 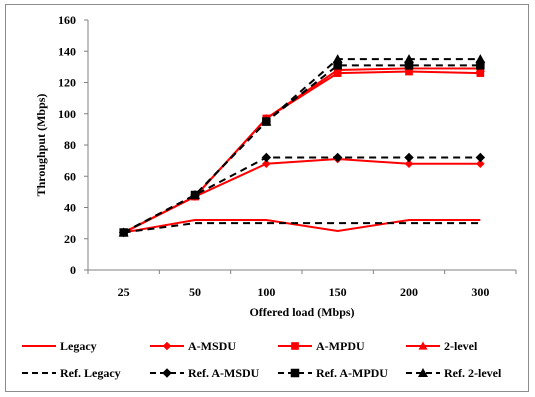 I want to click on y-tick-label: 0, so click(x=73, y=270).